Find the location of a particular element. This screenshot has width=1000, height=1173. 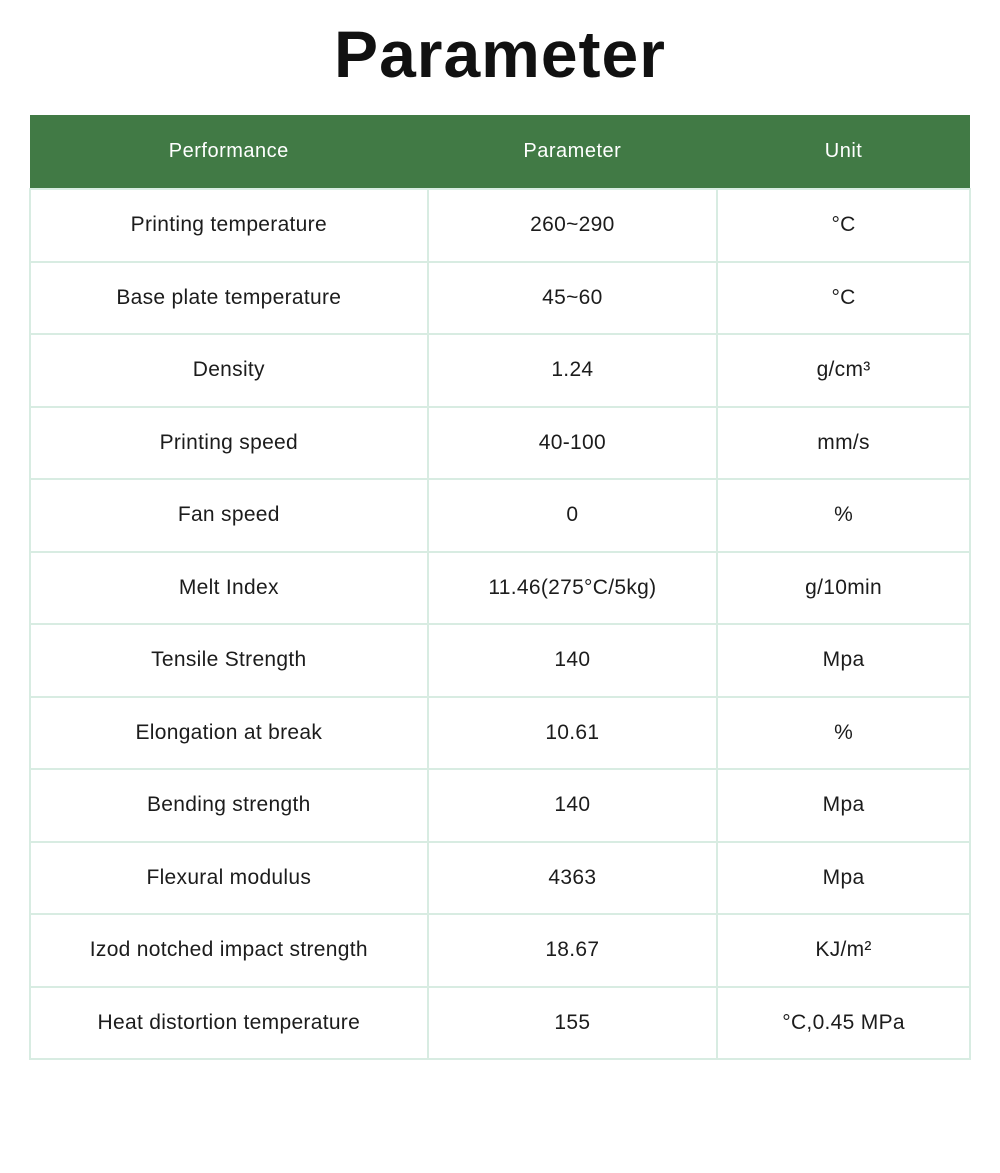

column-header-performance: Performance is located at coordinates (229, 152).